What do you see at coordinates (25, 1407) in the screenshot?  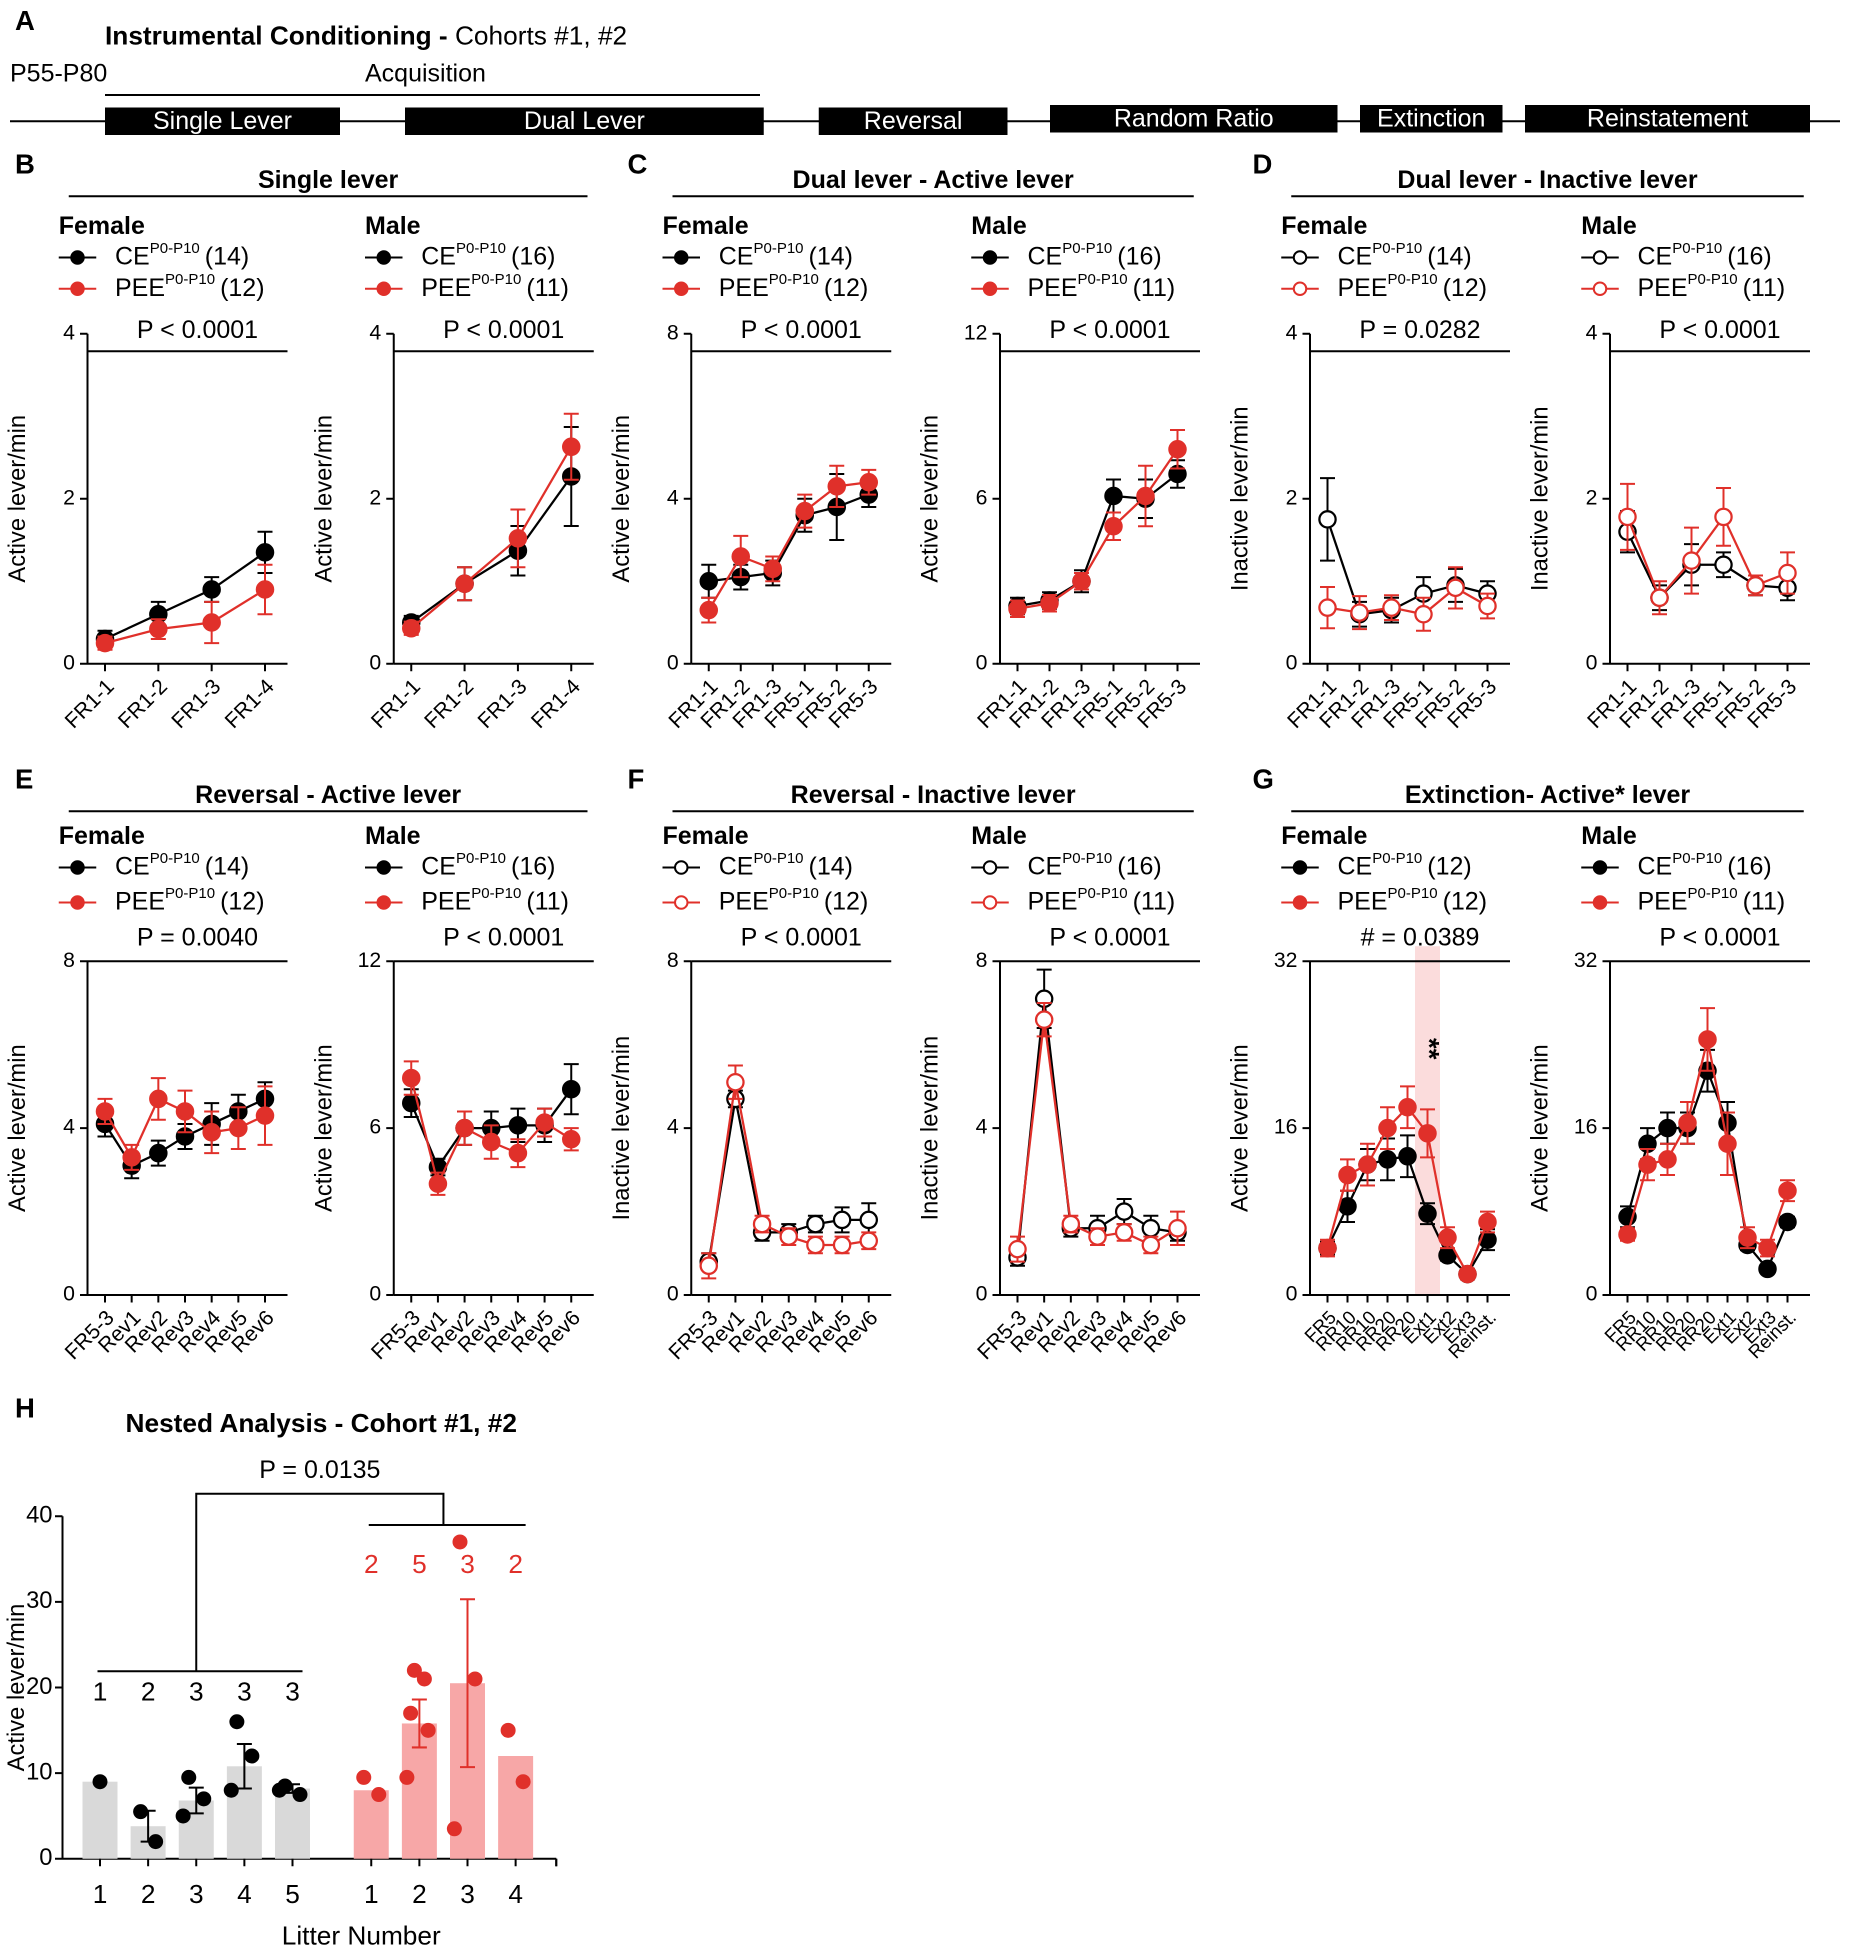 I see `panel-letter: H` at bounding box center [25, 1407].